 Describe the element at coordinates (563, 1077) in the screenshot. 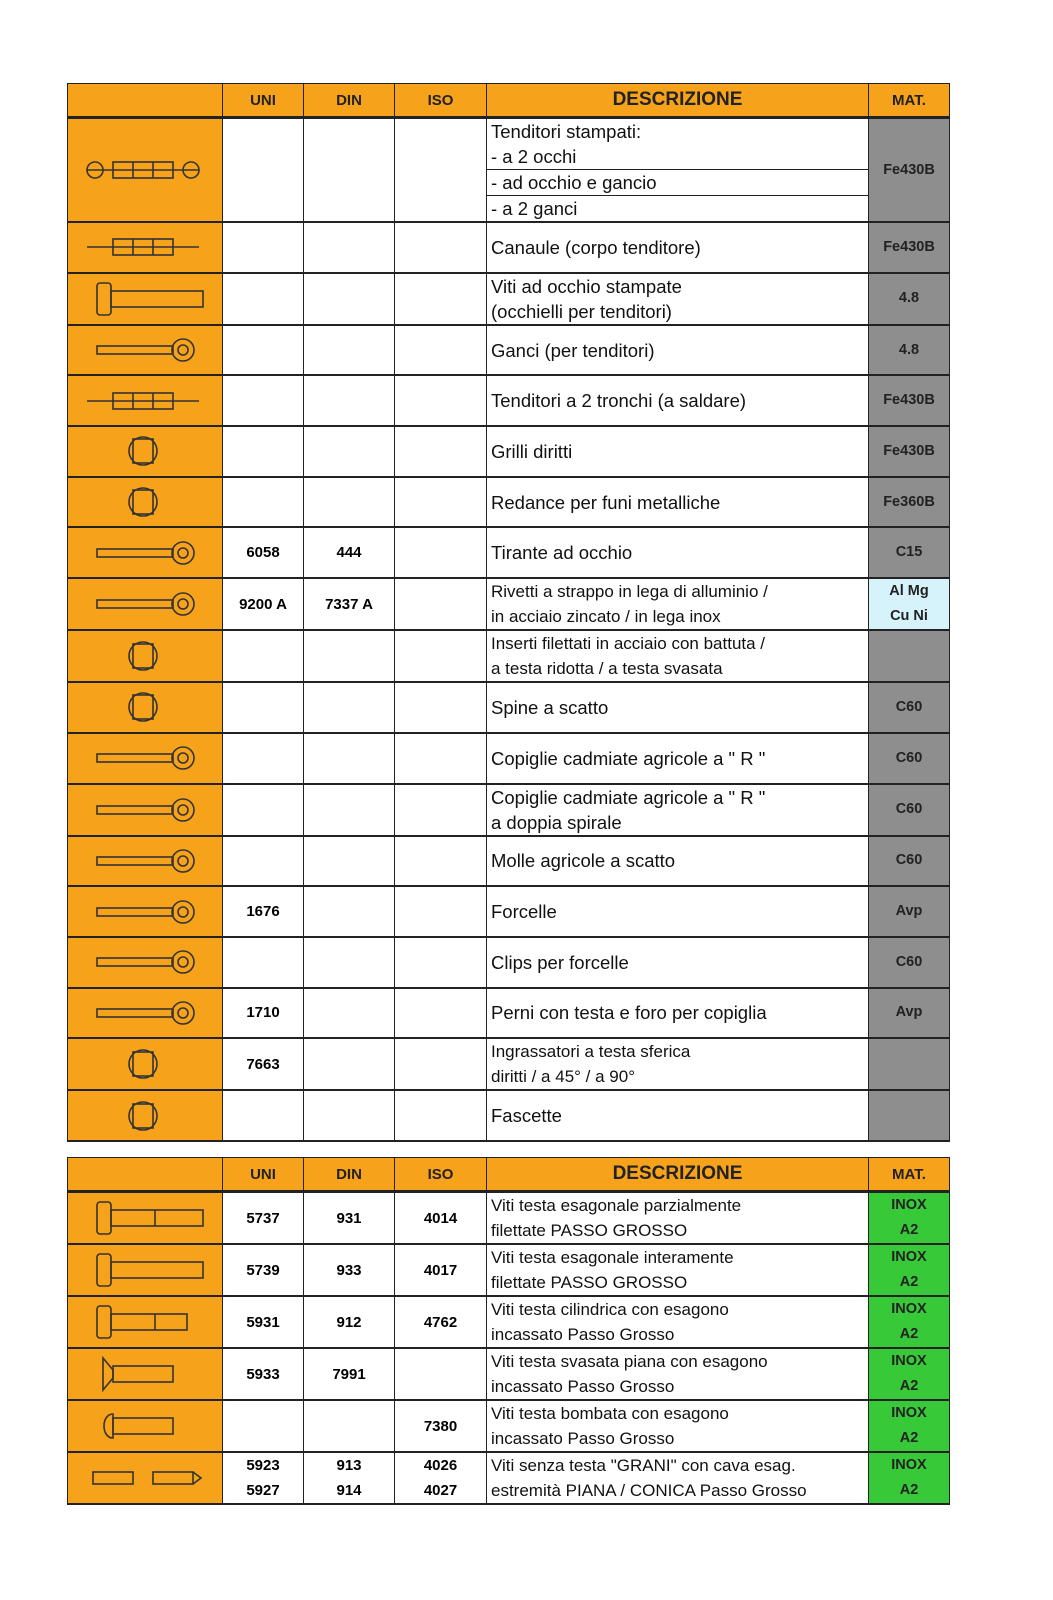

I see `description-line: diritti / a 45° / a 90°` at that location.